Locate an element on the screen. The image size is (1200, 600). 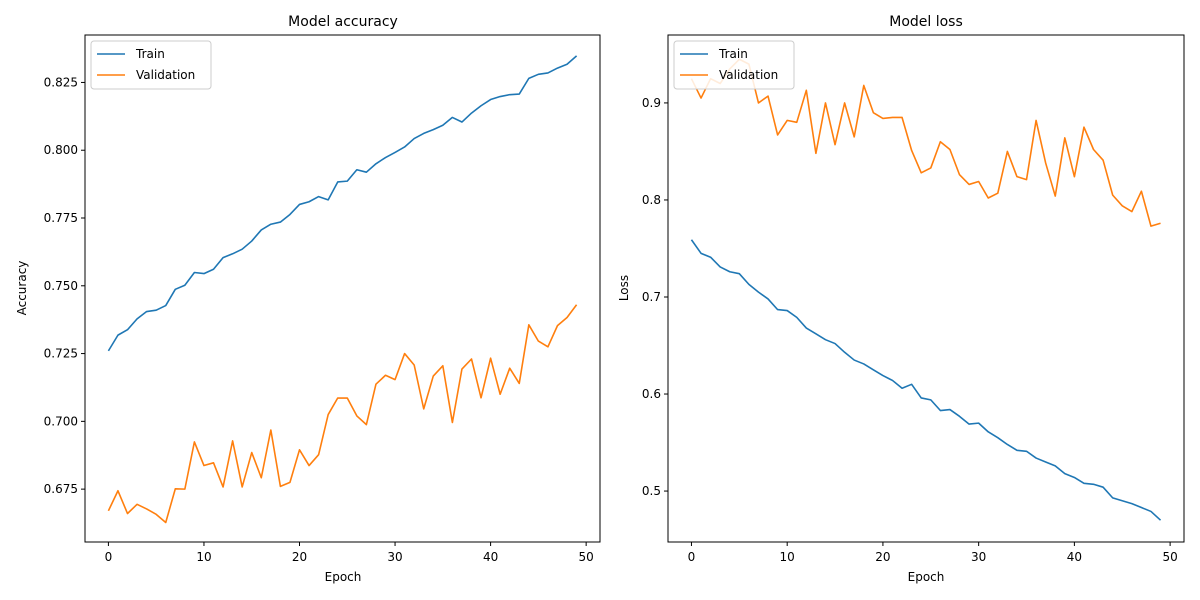
accuracy-legend-train-label: Train is located at coordinates (150, 54).